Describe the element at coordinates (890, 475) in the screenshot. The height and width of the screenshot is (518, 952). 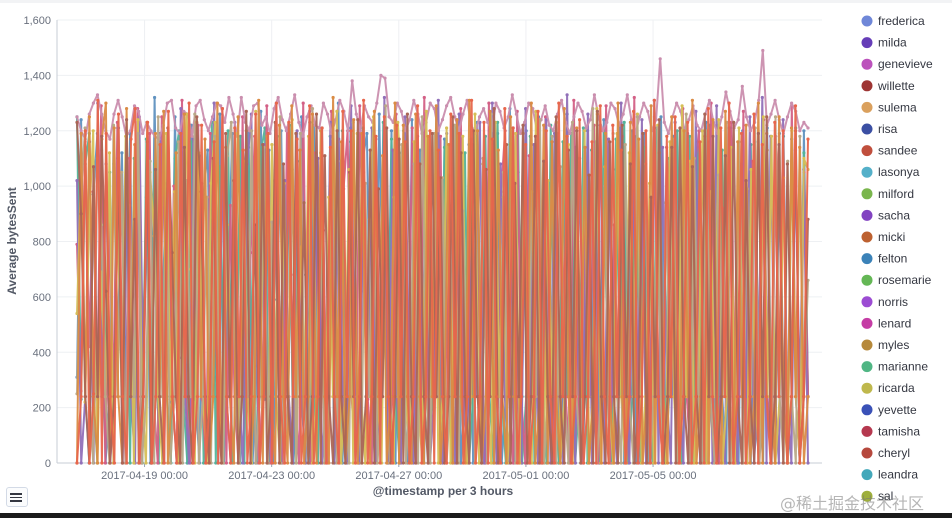
I see `legend-item-leandra: leandra` at that location.